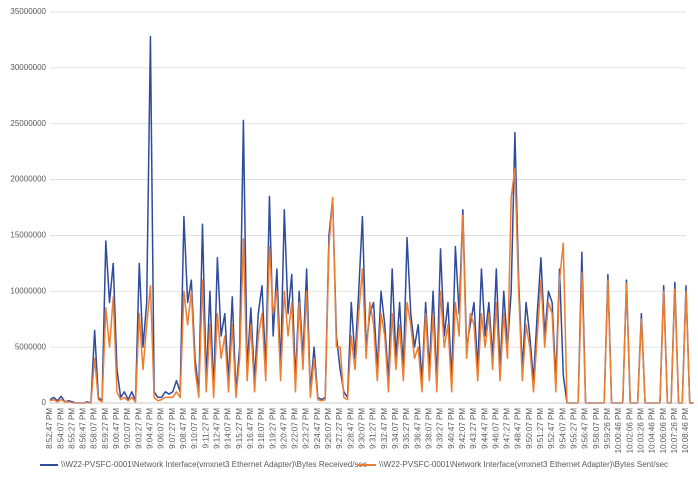  I want to click on y-tick-label: 30000000, so click(28, 67).